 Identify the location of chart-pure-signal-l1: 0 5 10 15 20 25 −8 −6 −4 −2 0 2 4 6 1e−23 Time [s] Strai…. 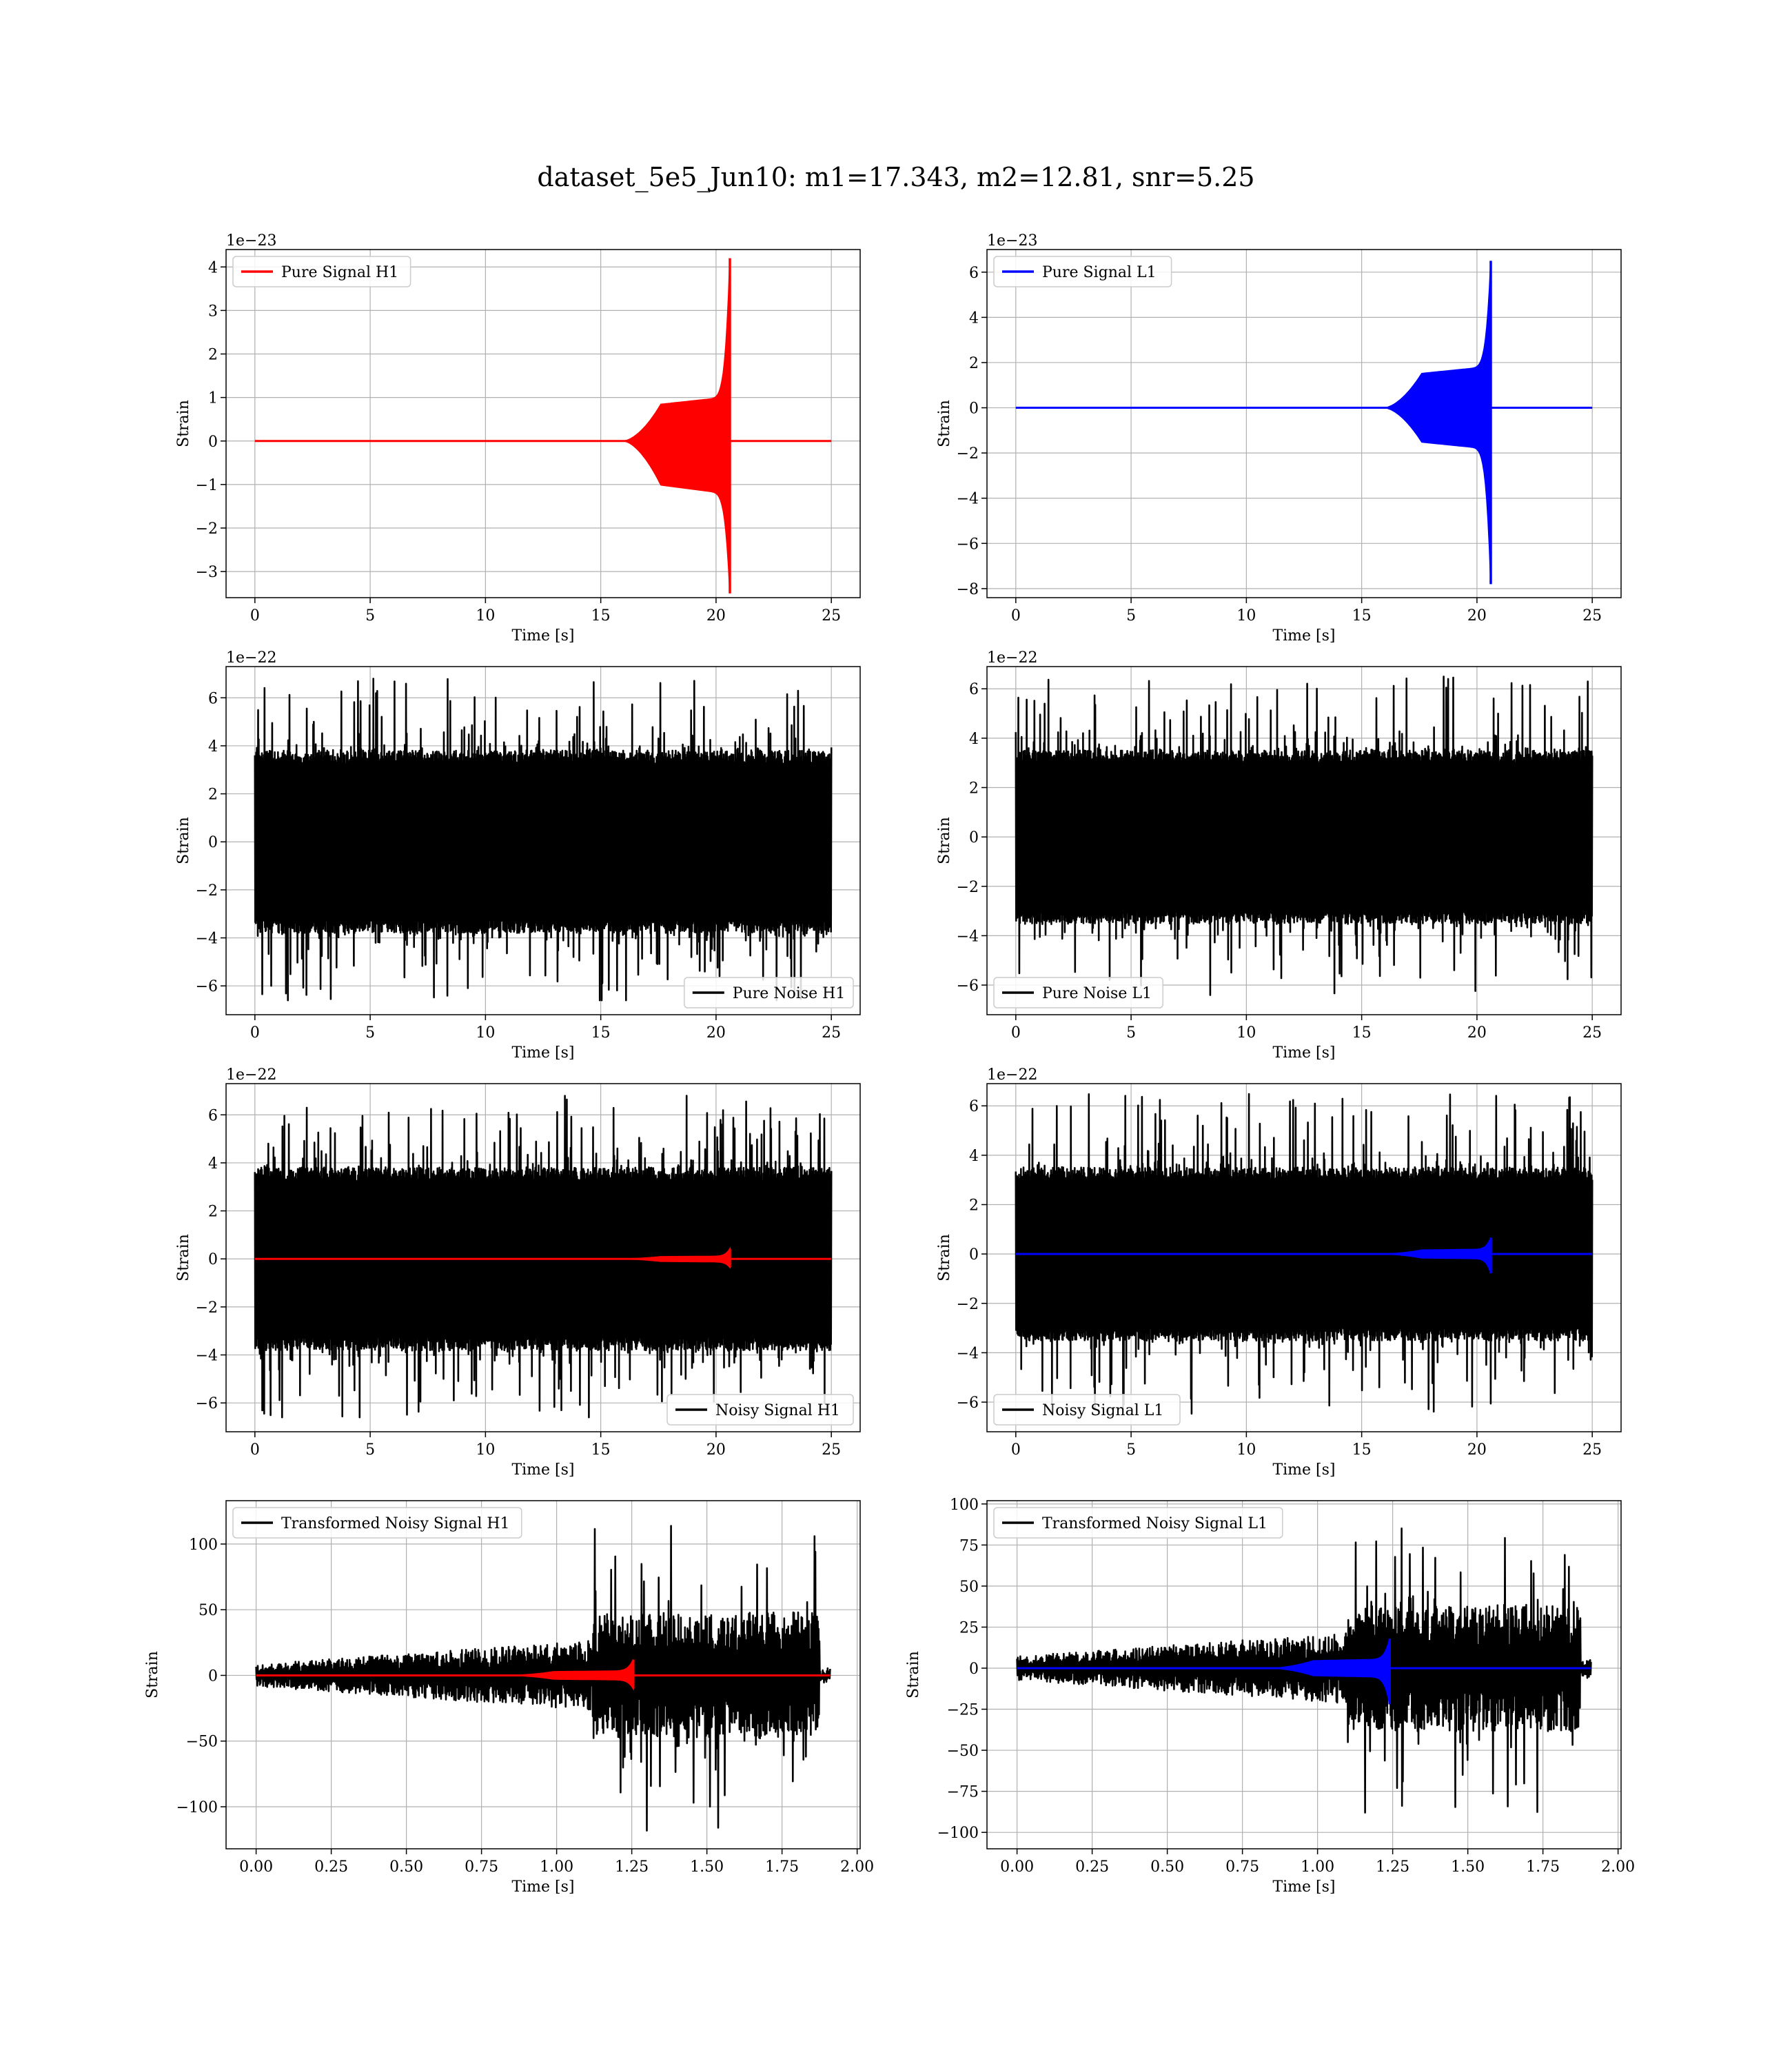
(1279, 438).